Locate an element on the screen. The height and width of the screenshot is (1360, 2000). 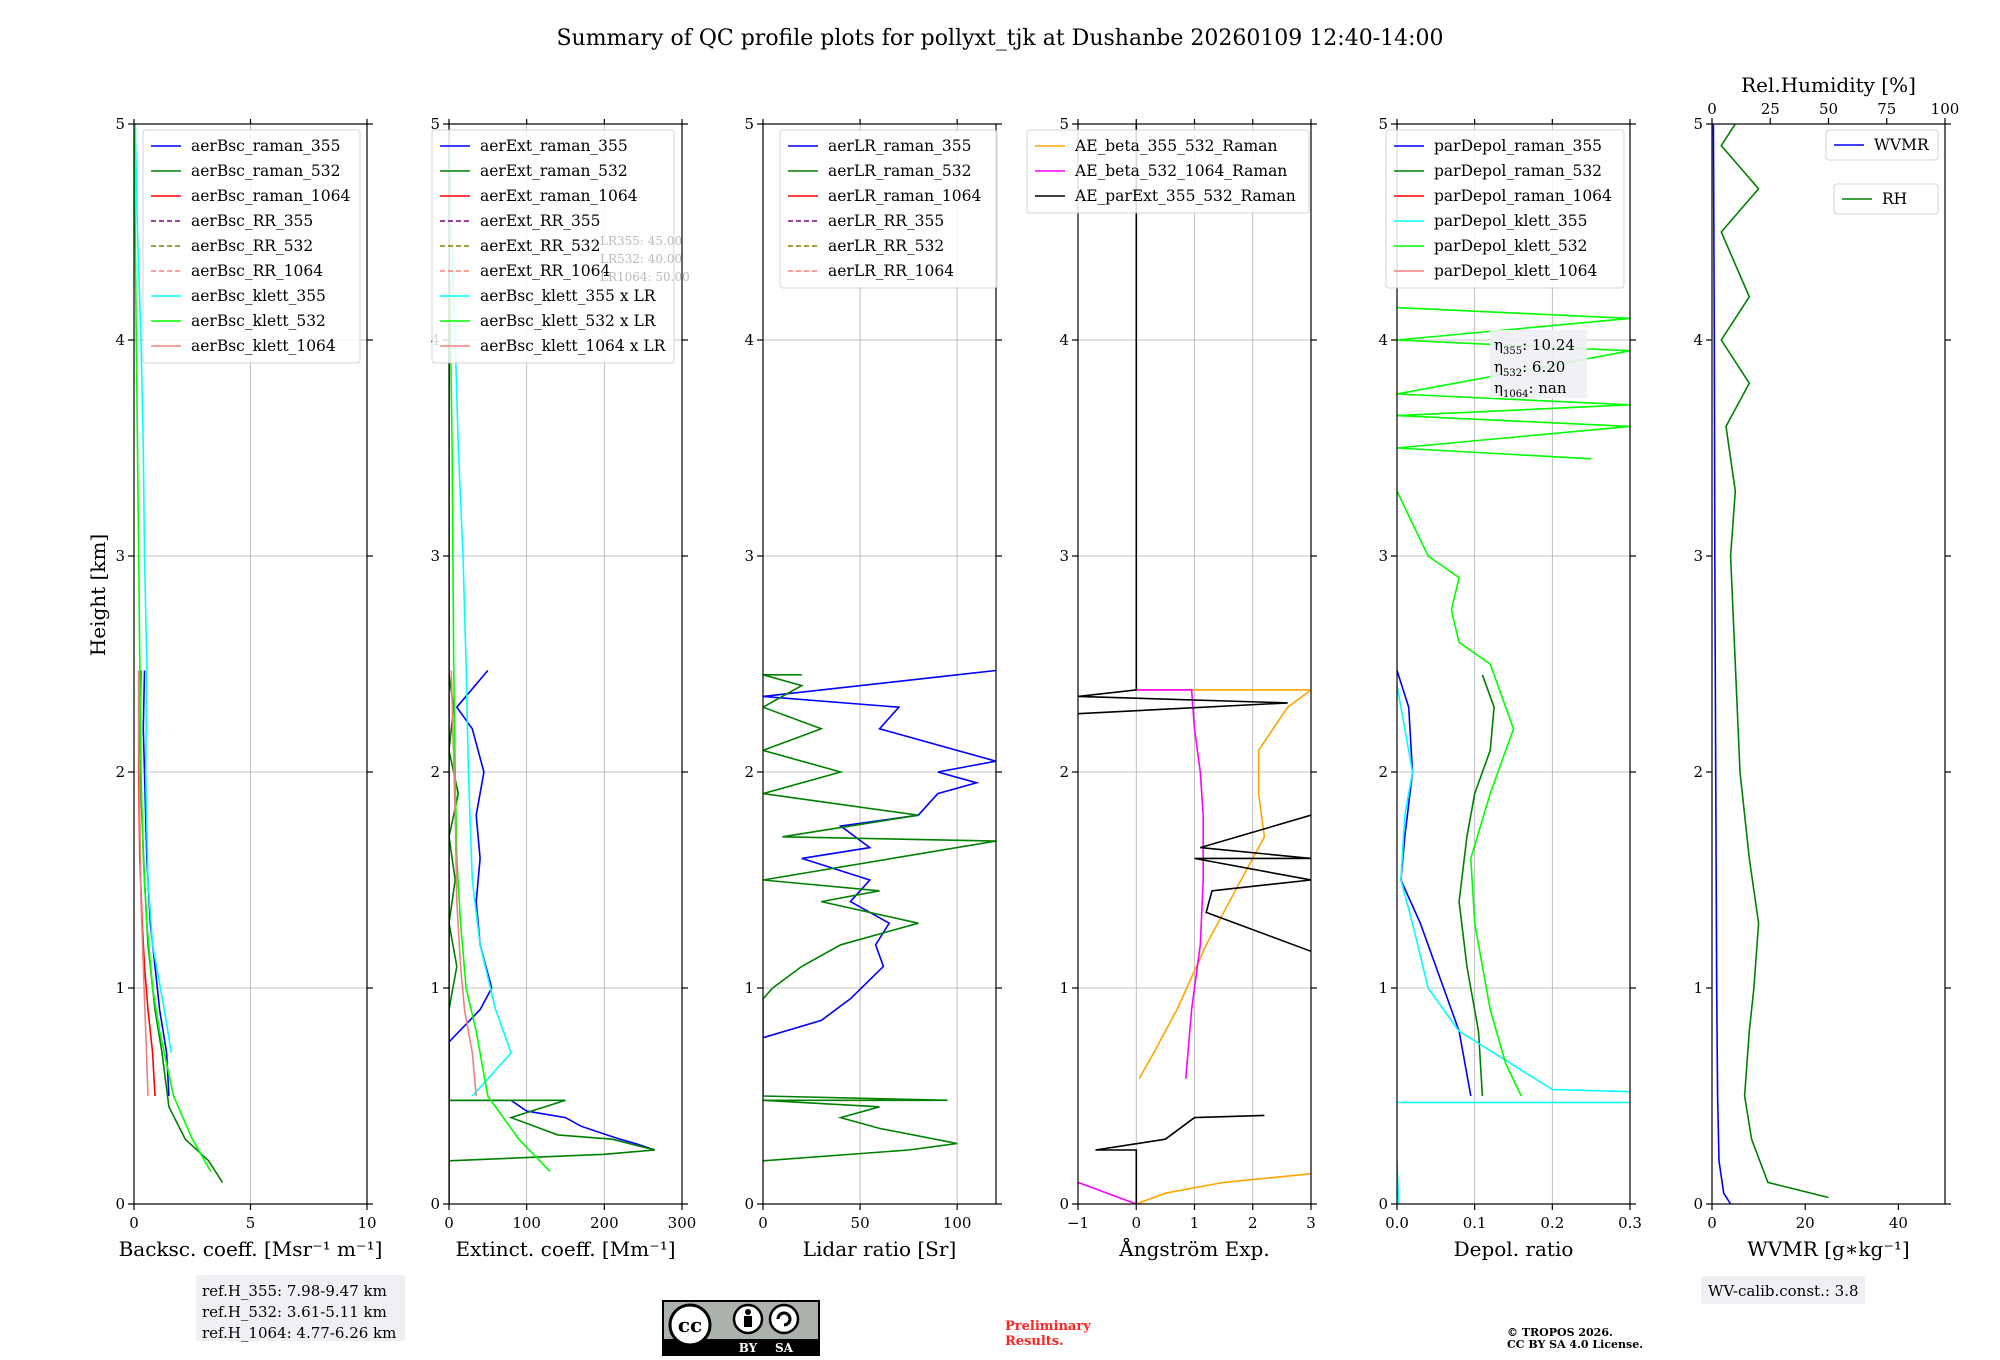
legend-label: aerLR_raman_355 is located at coordinates (899, 146).